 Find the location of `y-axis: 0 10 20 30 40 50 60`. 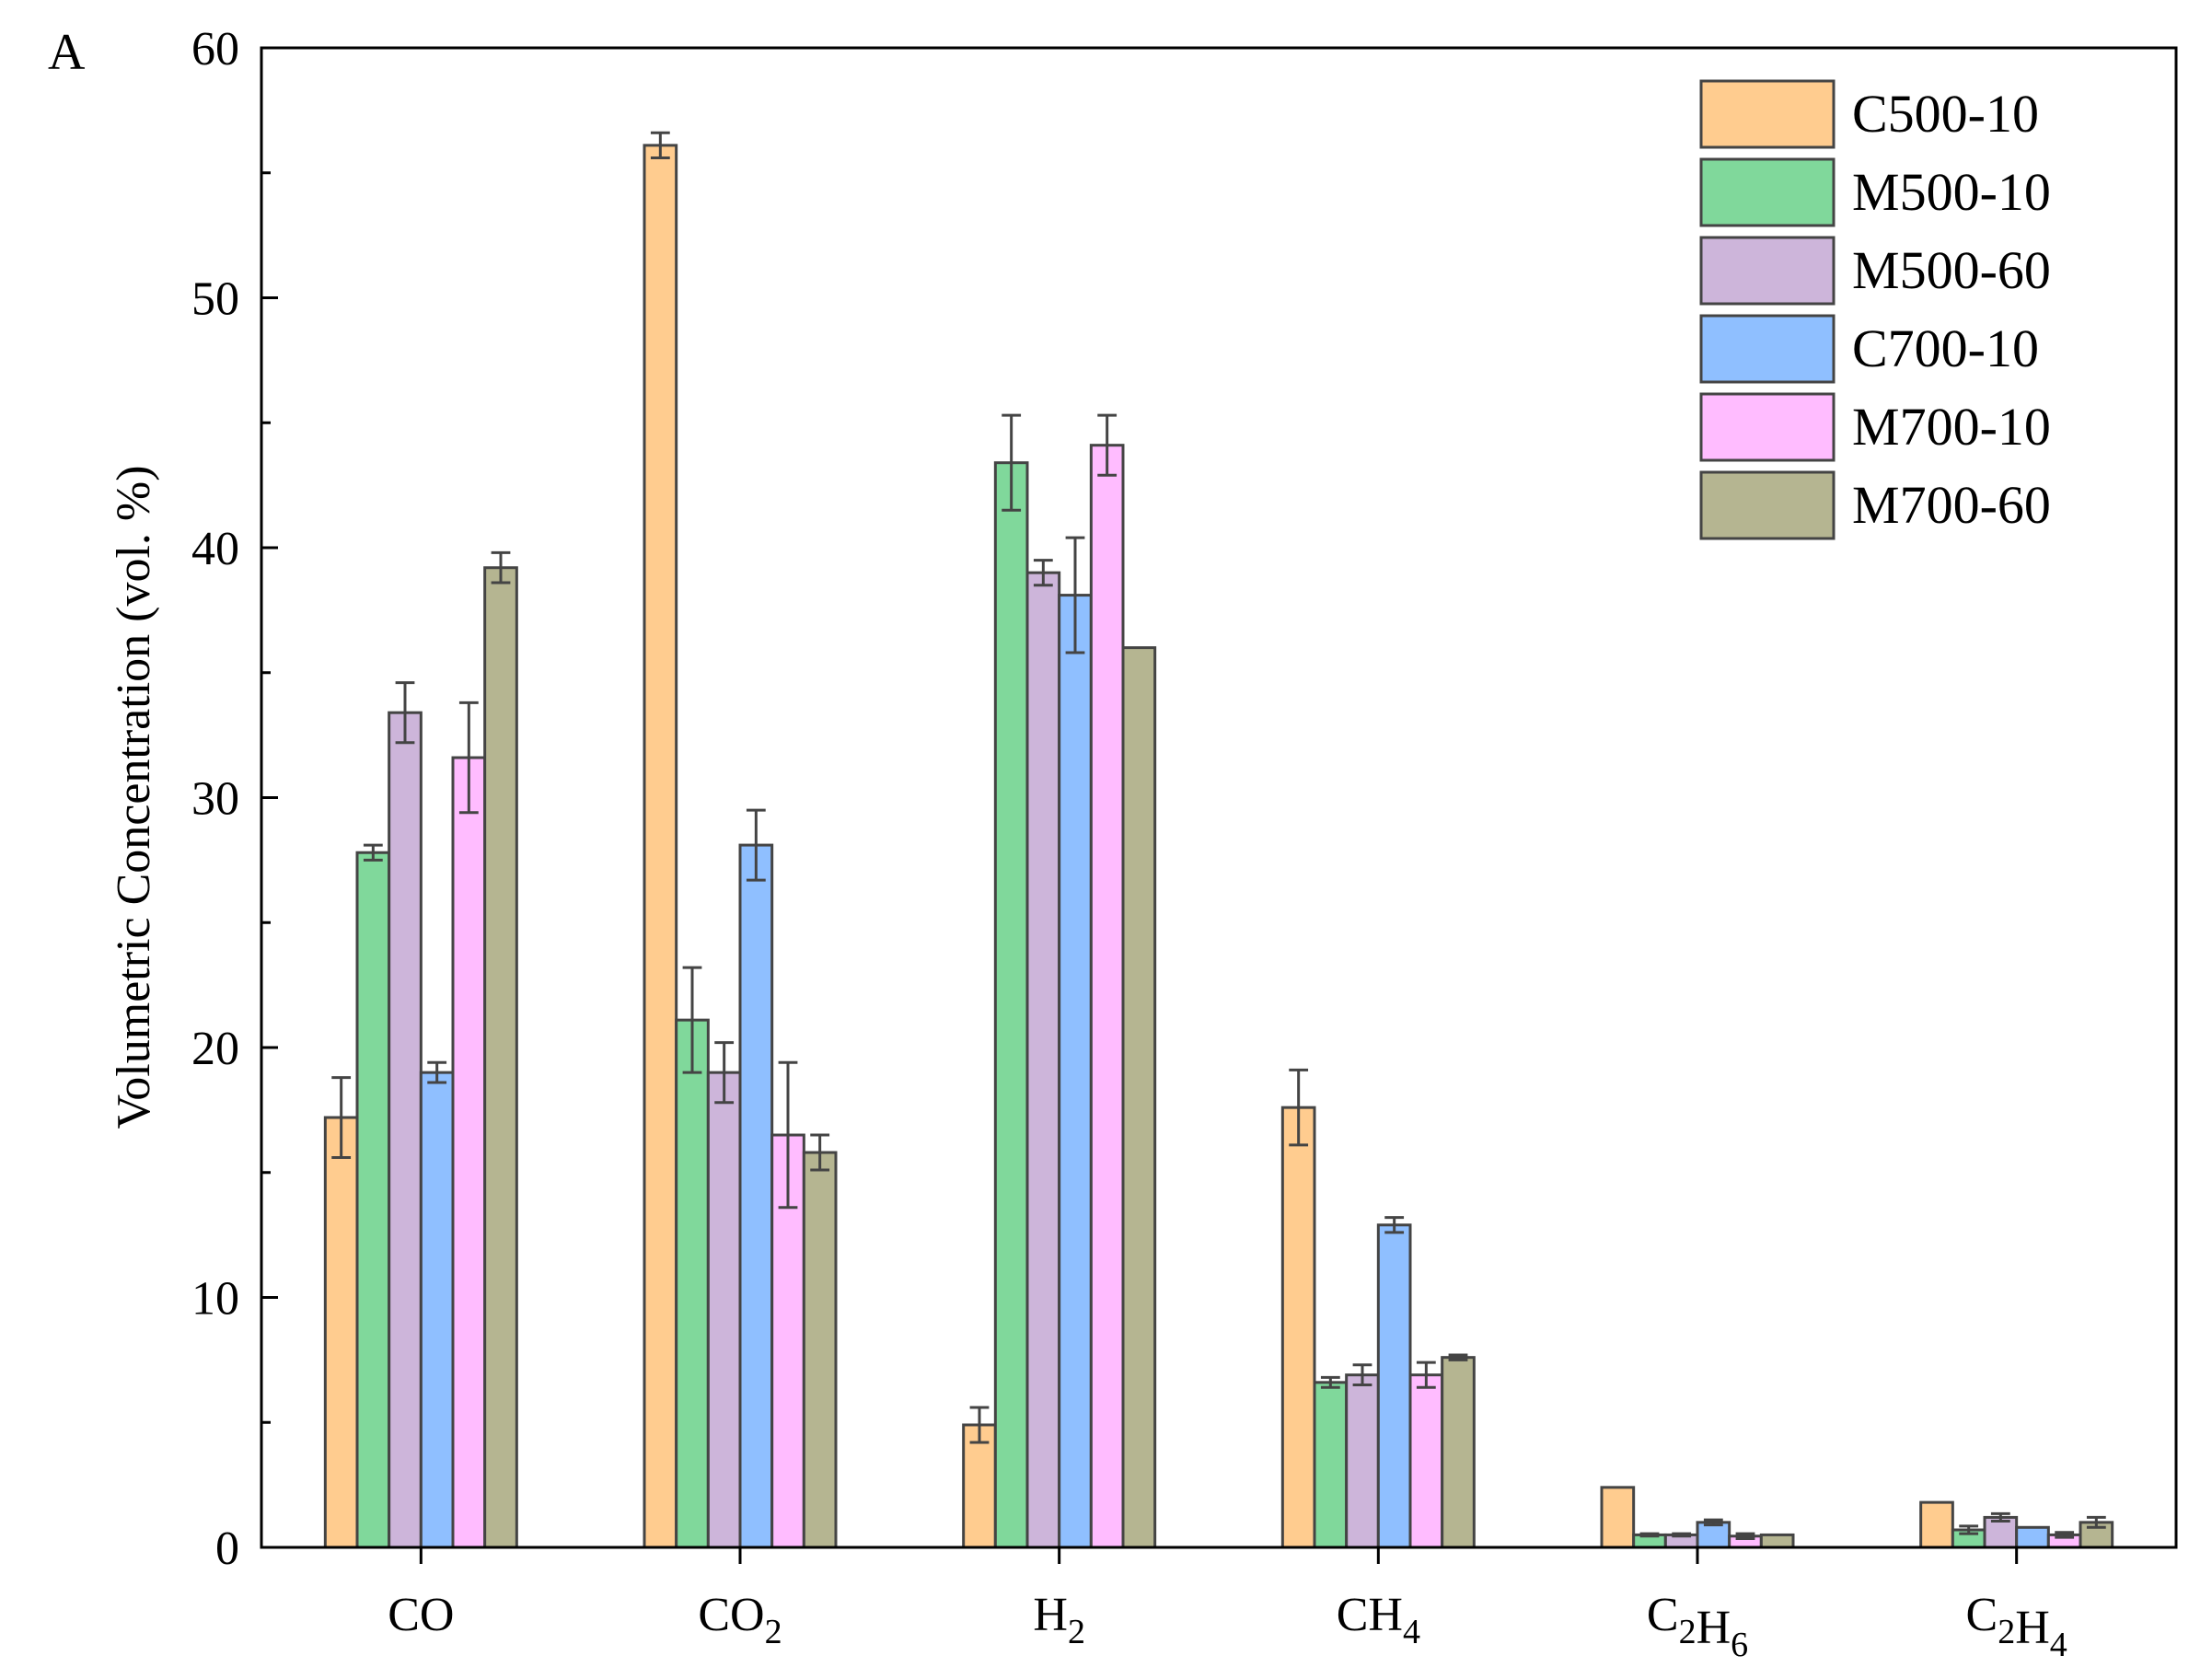

y-axis: 0 10 20 30 40 50 60 is located at coordinates (234, 799).